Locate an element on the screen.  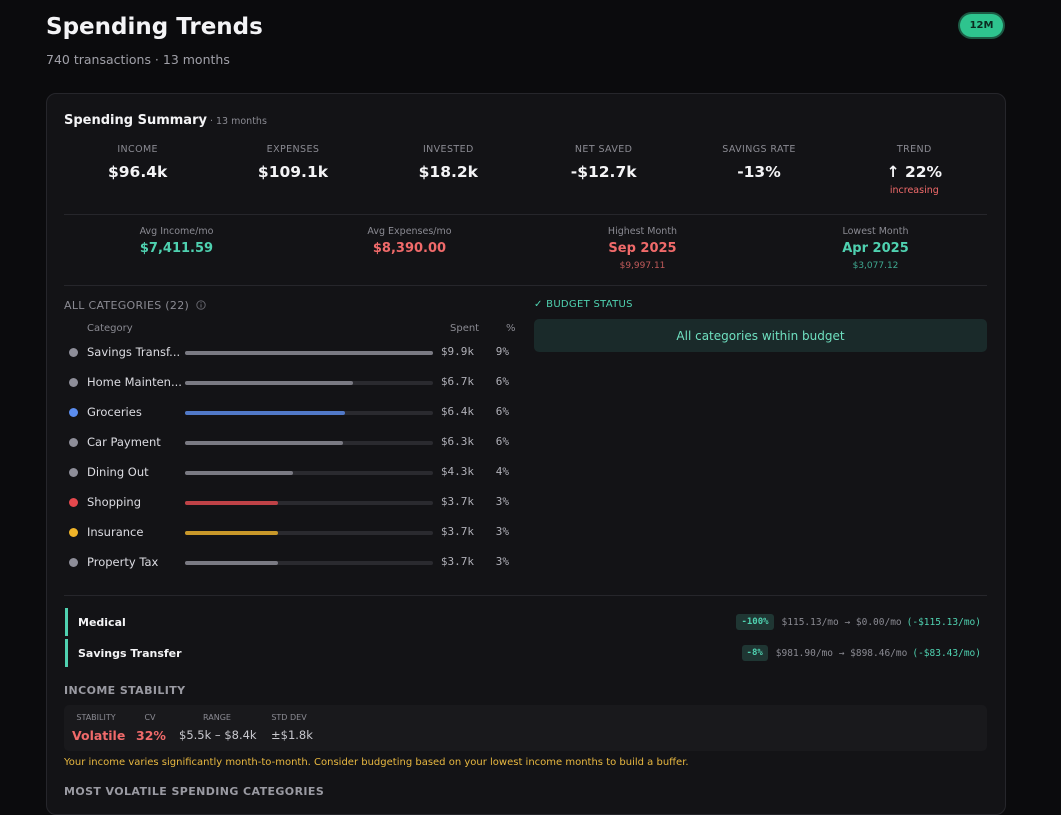
alert-detail: $115.13/mo → $0.00/mo is located at coordinates (841, 622).